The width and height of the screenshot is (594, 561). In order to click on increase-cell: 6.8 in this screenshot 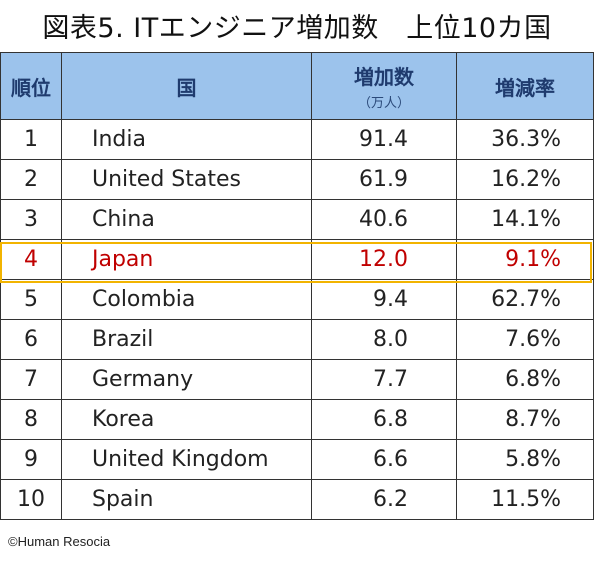, I will do `click(384, 419)`.